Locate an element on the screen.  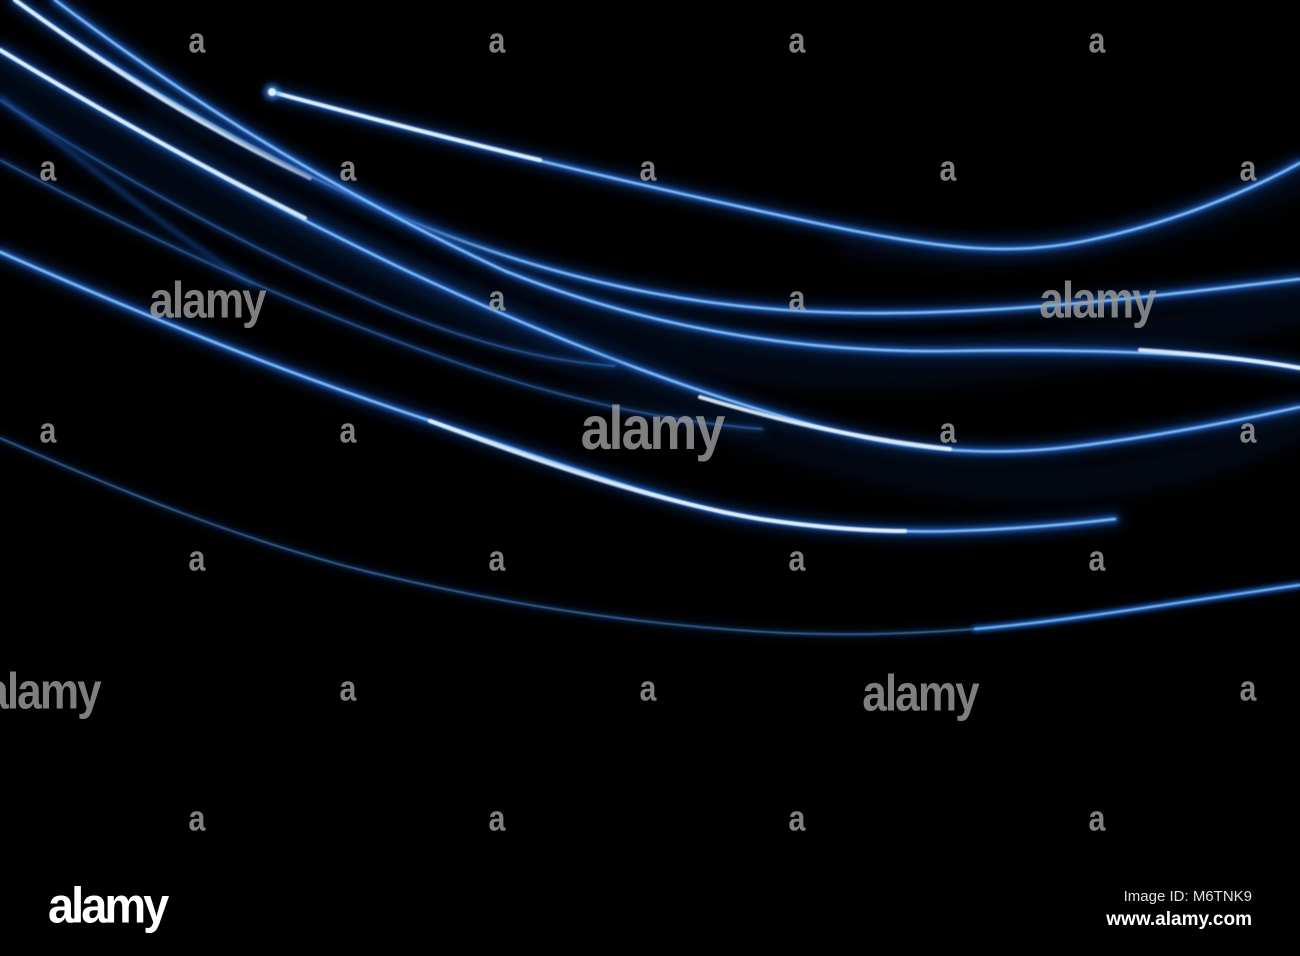
image-id-block: Image ID: M6TNK9 www.alamy.com is located at coordinates (1179, 910).